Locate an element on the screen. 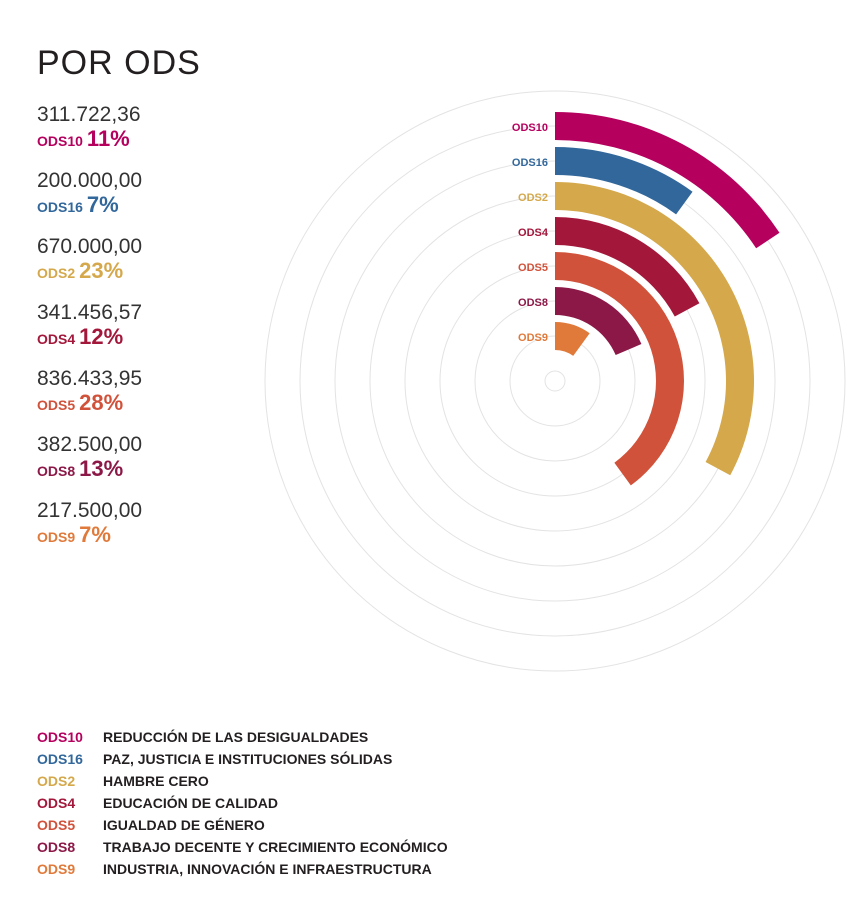  stat-code: ODS9 is located at coordinates (56, 537).